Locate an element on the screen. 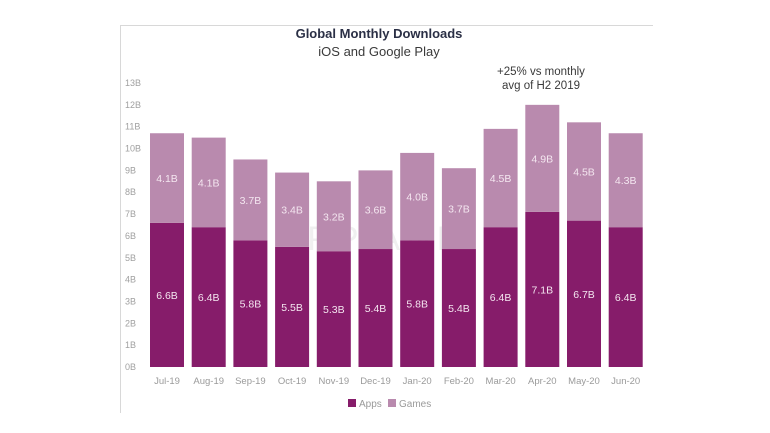 Image resolution: width=770 pixels, height=433 pixels. watermark: APP ANNIE is located at coordinates (395, 239).